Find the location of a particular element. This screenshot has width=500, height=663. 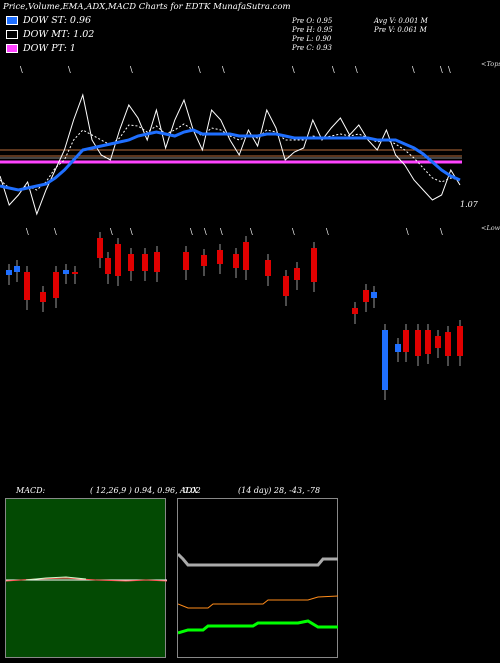

macd-header: MACD: is located at coordinates (31, 490).